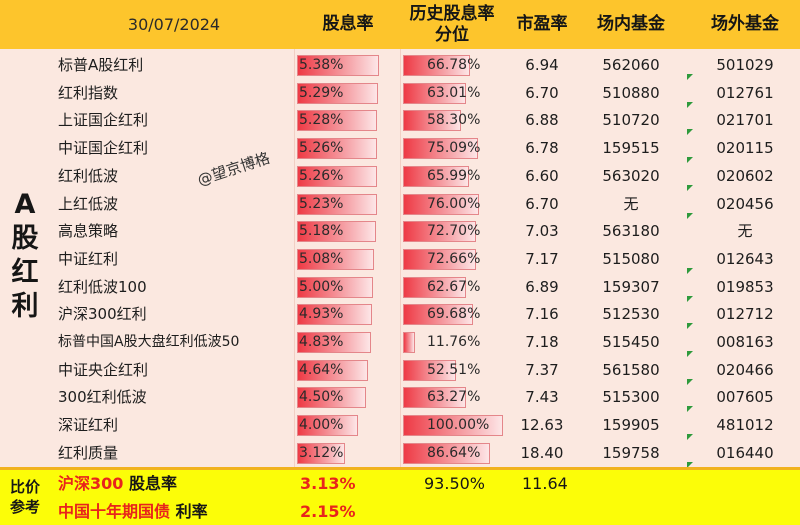  I want to click on footer-divider, so click(400, 468).